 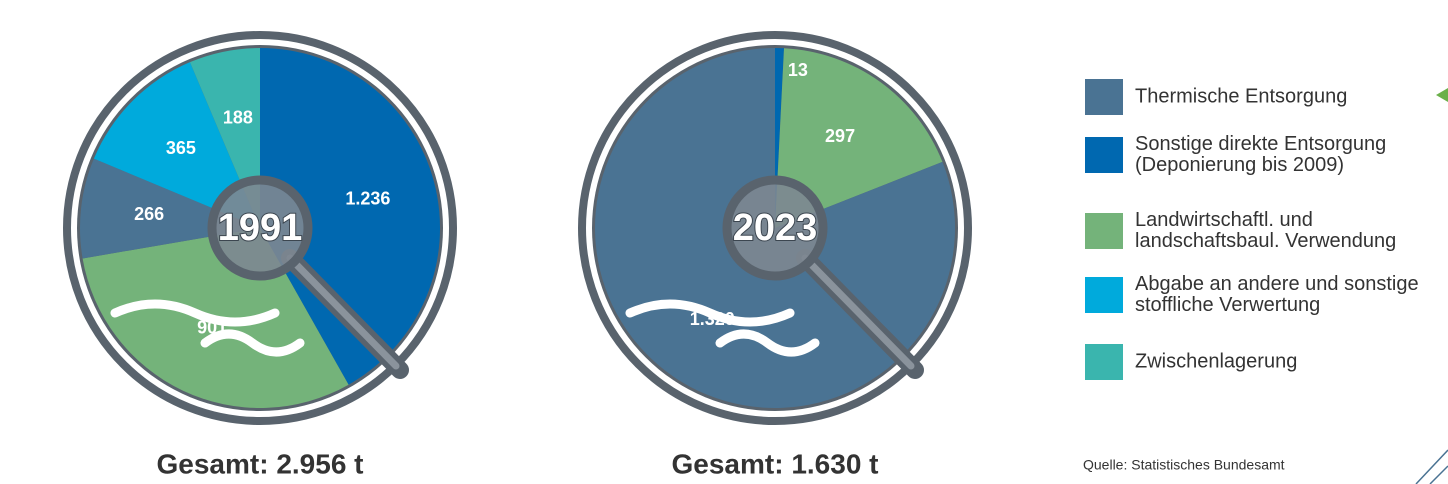 What do you see at coordinates (212, 328) in the screenshot?
I see `value-label: 901` at bounding box center [212, 328].